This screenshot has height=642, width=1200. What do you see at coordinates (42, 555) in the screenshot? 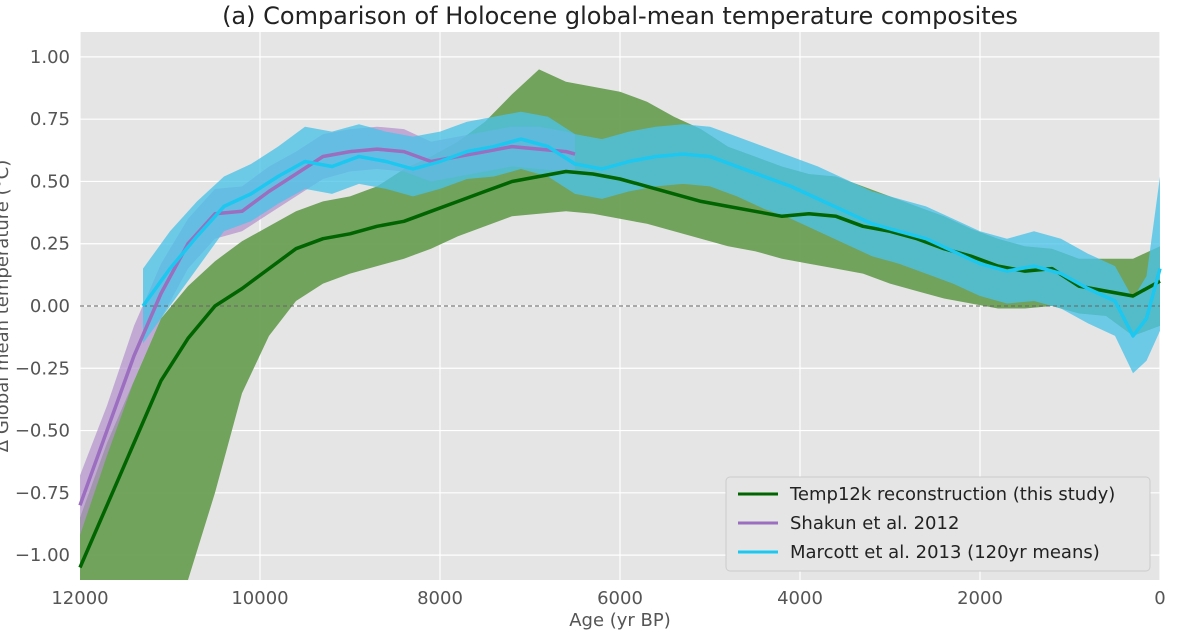
I see `y-tick-label: −1.00` at bounding box center [42, 555].